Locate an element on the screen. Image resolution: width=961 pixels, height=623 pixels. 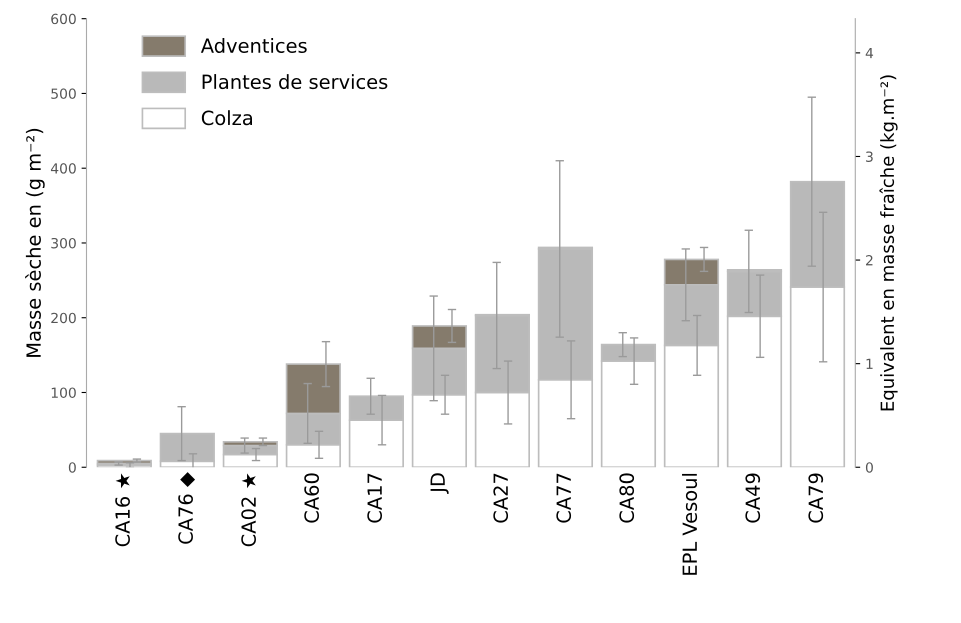
legend-label: Adventices is located at coordinates (253, 45).